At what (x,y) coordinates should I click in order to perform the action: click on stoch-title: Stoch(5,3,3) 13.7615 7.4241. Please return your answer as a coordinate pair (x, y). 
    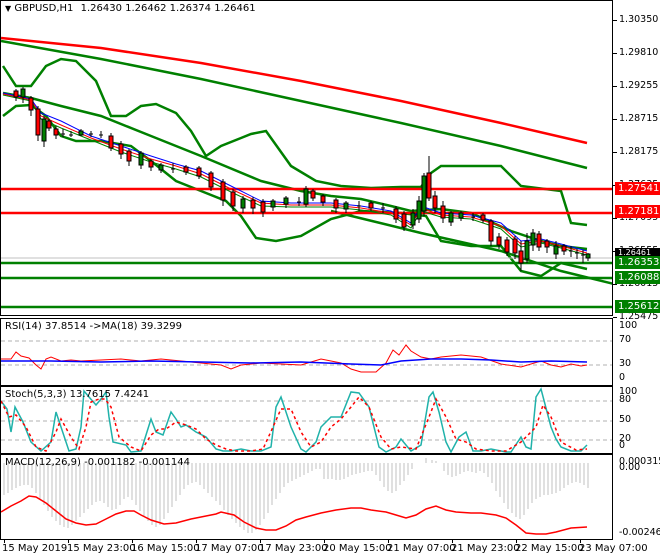
    Looking at the image, I should click on (77, 394).